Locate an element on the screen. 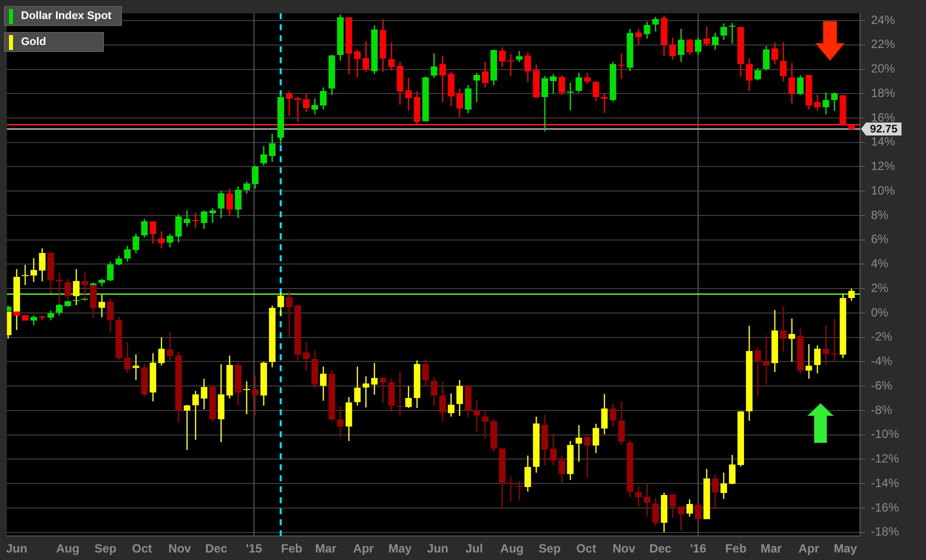 The image size is (926, 560). y-tick-label: 2% is located at coordinates (880, 287).